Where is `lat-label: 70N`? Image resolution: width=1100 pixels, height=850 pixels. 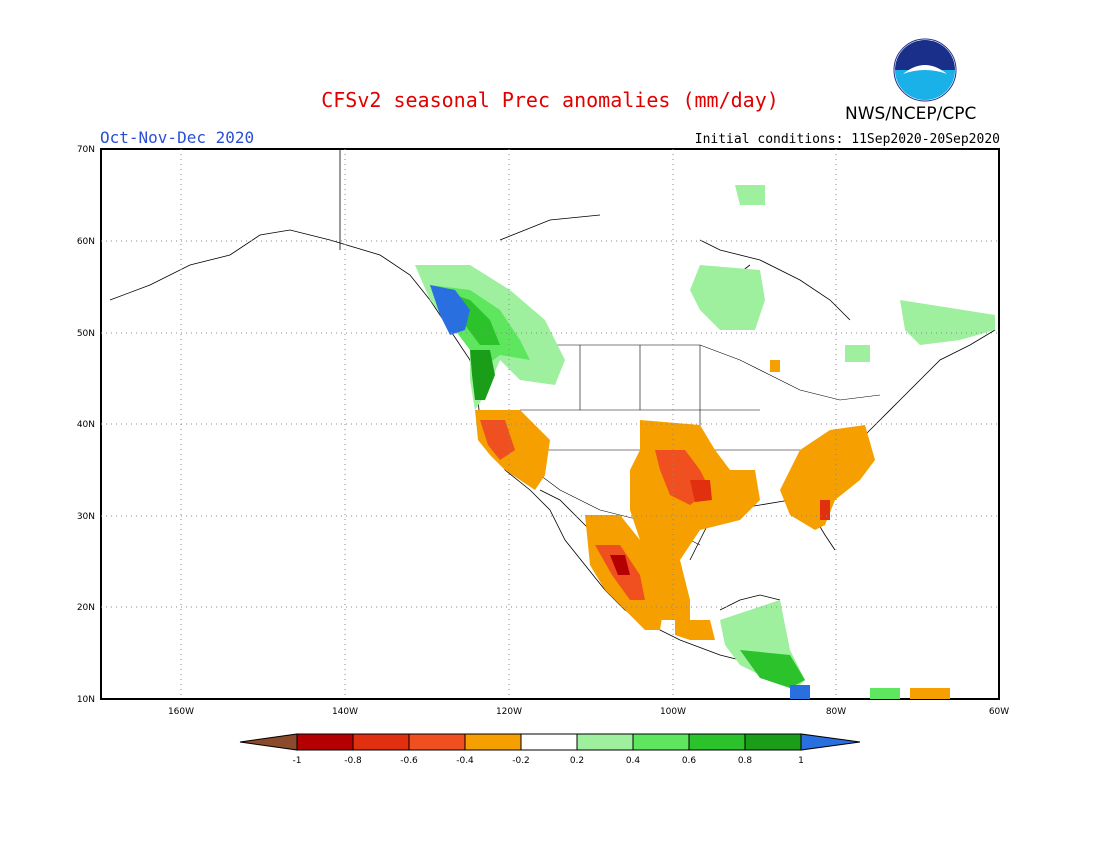
lat-label: 70N is located at coordinates (86, 150).